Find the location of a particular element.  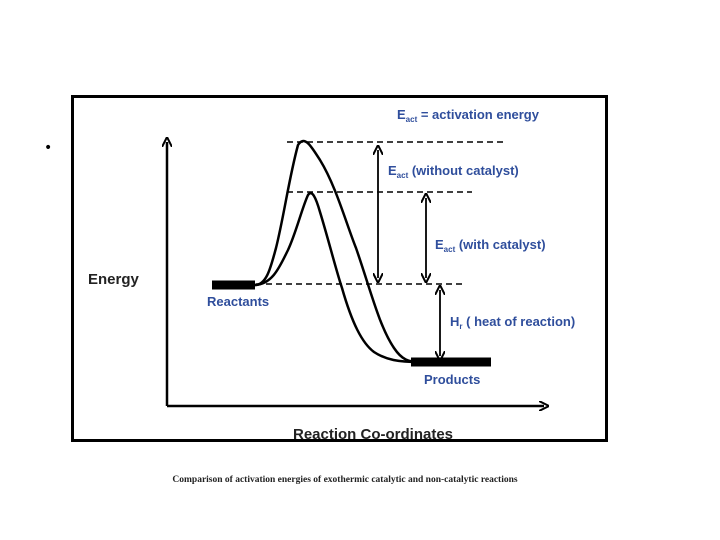

label-without-rest: (without catalyst) is located at coordinates (463, 170).